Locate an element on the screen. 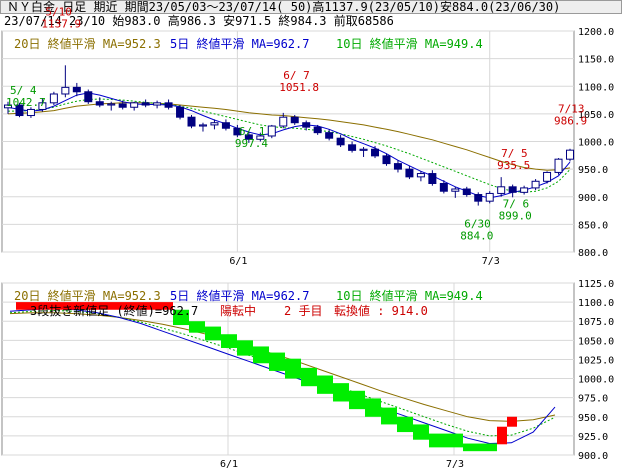 Image resolution: width=624 pixels, height=475 pixels. bottom-y-tick-label: 975.0 is located at coordinates (593, 399).